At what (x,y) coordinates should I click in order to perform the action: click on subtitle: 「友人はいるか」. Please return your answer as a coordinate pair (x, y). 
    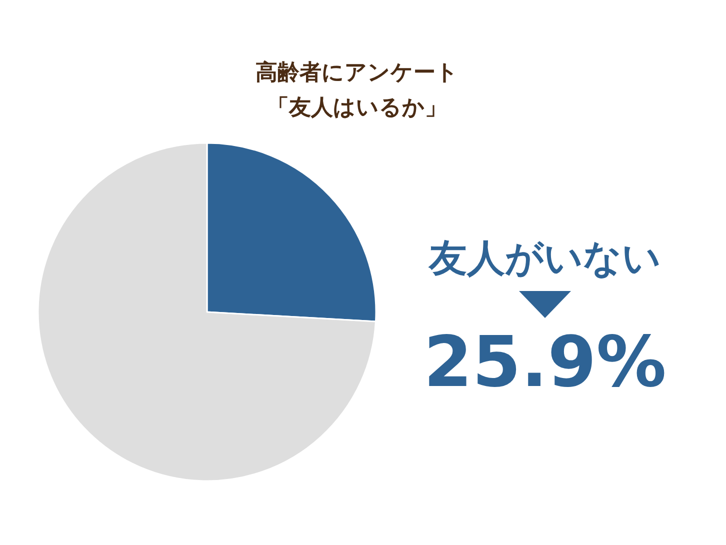
    Looking at the image, I should click on (357, 108).